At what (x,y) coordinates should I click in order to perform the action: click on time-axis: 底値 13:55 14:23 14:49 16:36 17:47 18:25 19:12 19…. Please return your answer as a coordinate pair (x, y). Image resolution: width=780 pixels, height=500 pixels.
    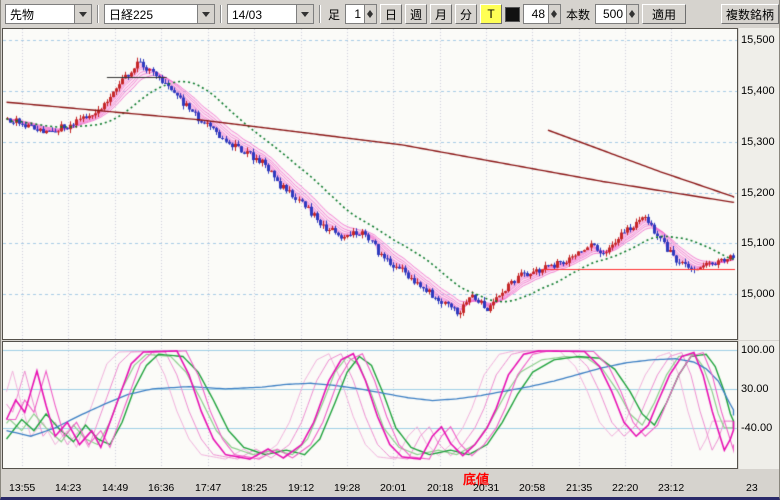
    Looking at the image, I should click on (390, 483).